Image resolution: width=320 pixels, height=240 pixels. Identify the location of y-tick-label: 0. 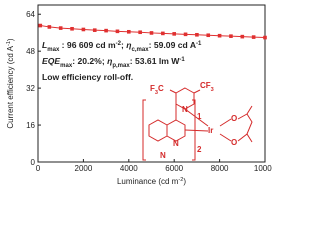
(33, 162).